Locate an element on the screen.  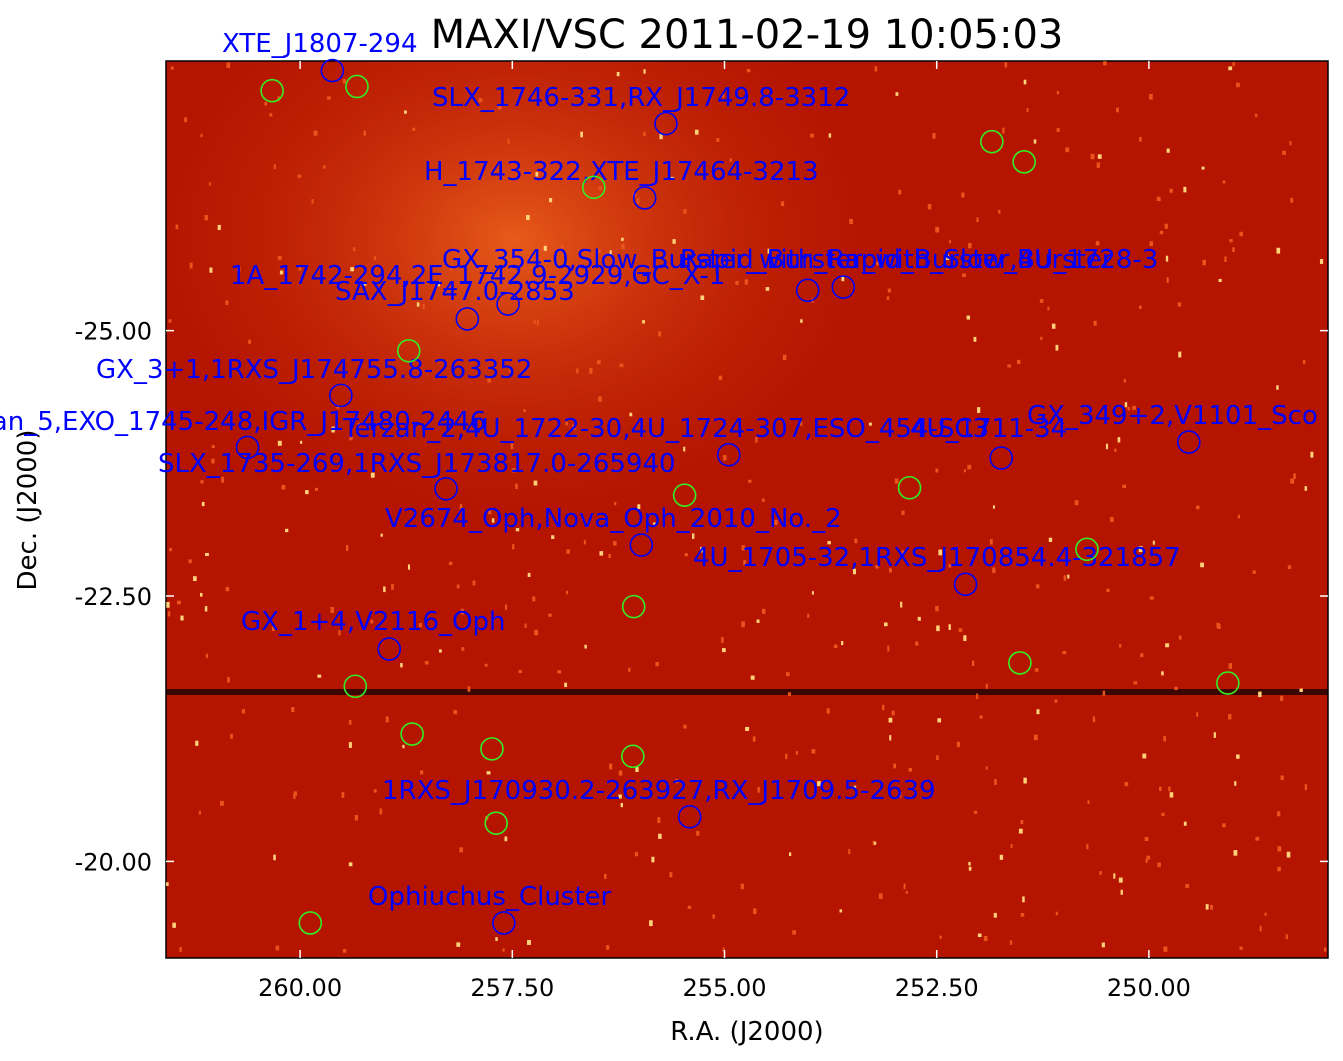
y-tick-label: -25.00 is located at coordinates (113, 332).